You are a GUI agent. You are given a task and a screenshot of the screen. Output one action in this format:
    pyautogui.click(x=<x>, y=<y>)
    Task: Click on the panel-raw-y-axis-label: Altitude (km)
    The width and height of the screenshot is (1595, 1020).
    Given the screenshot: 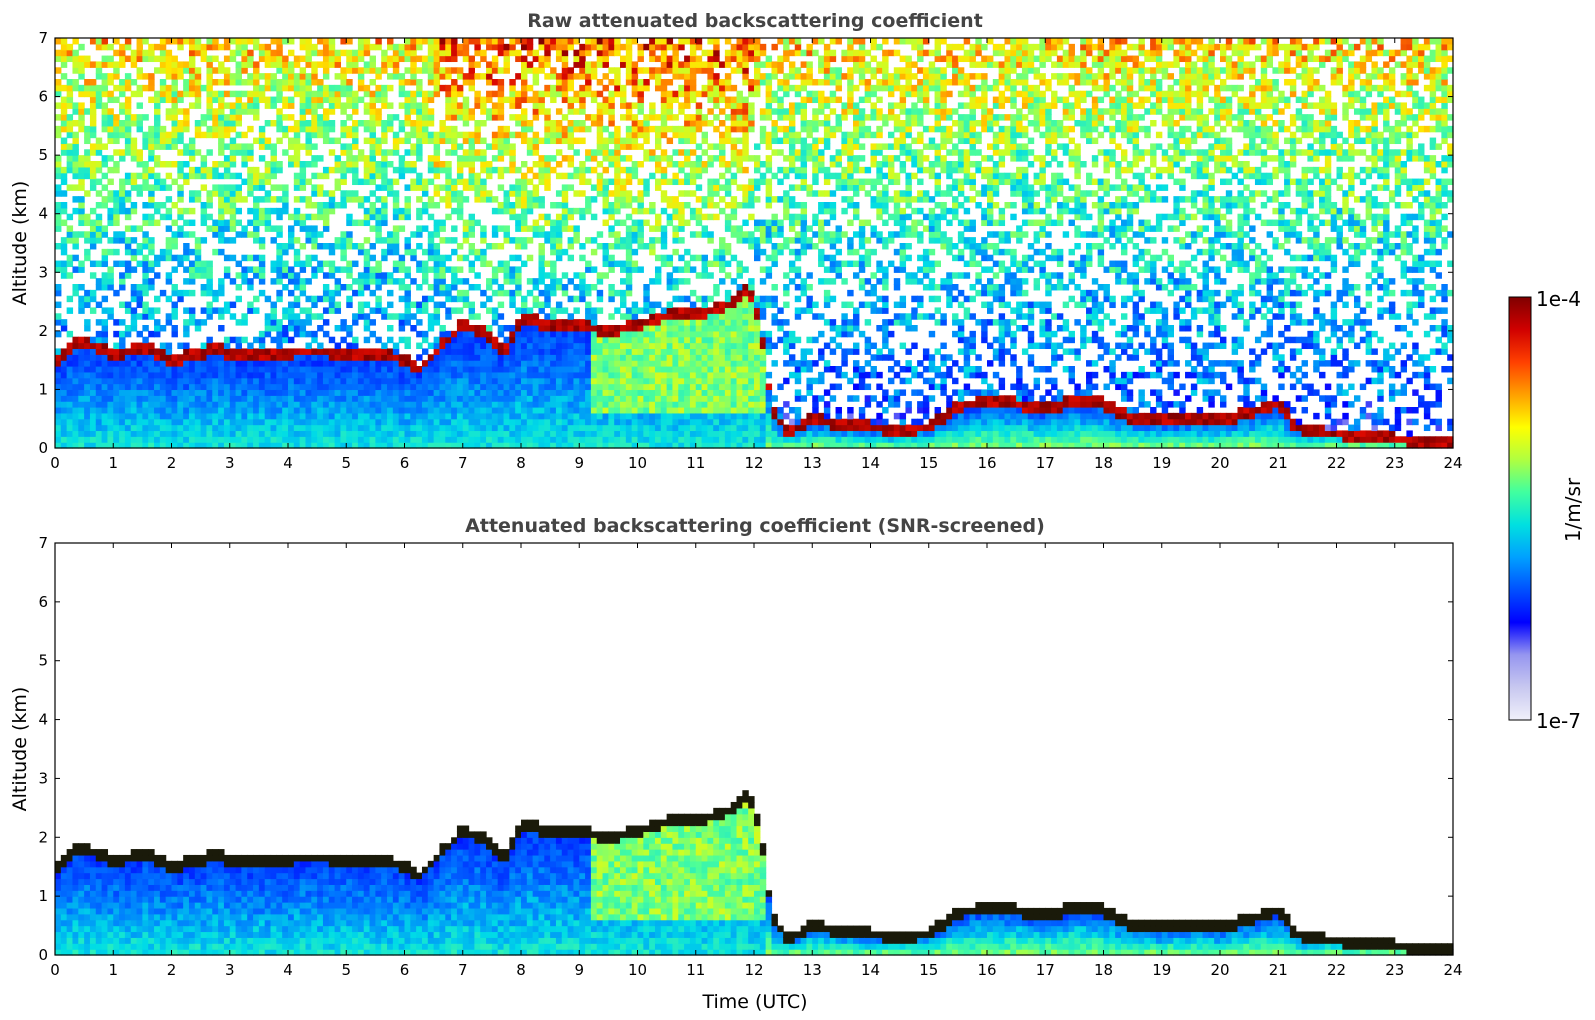 What is the action you would take?
    pyautogui.click(x=20, y=243)
    